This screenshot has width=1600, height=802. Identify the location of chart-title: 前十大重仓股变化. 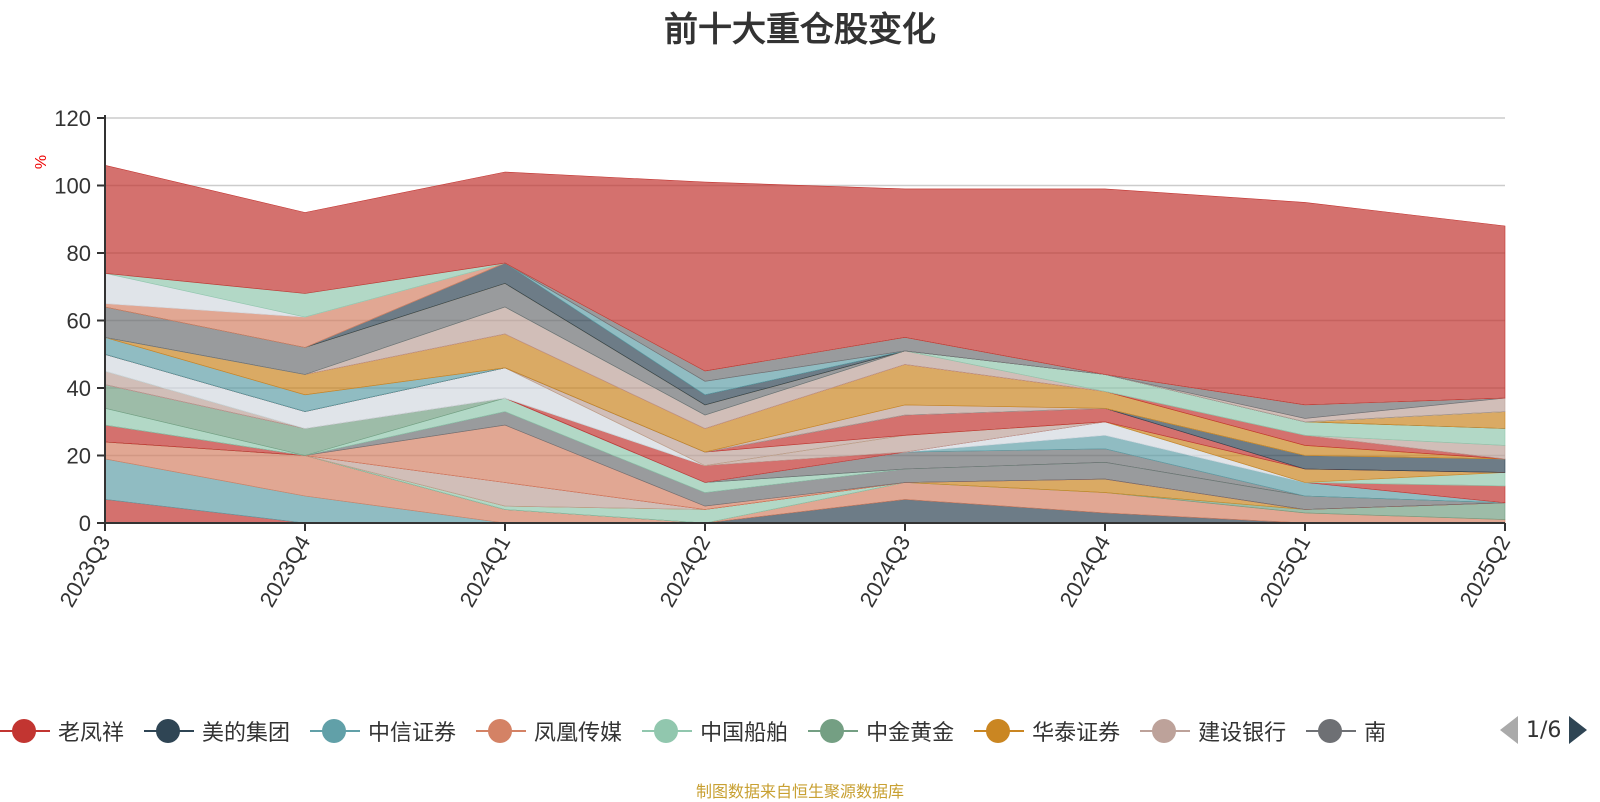
(800, 30).